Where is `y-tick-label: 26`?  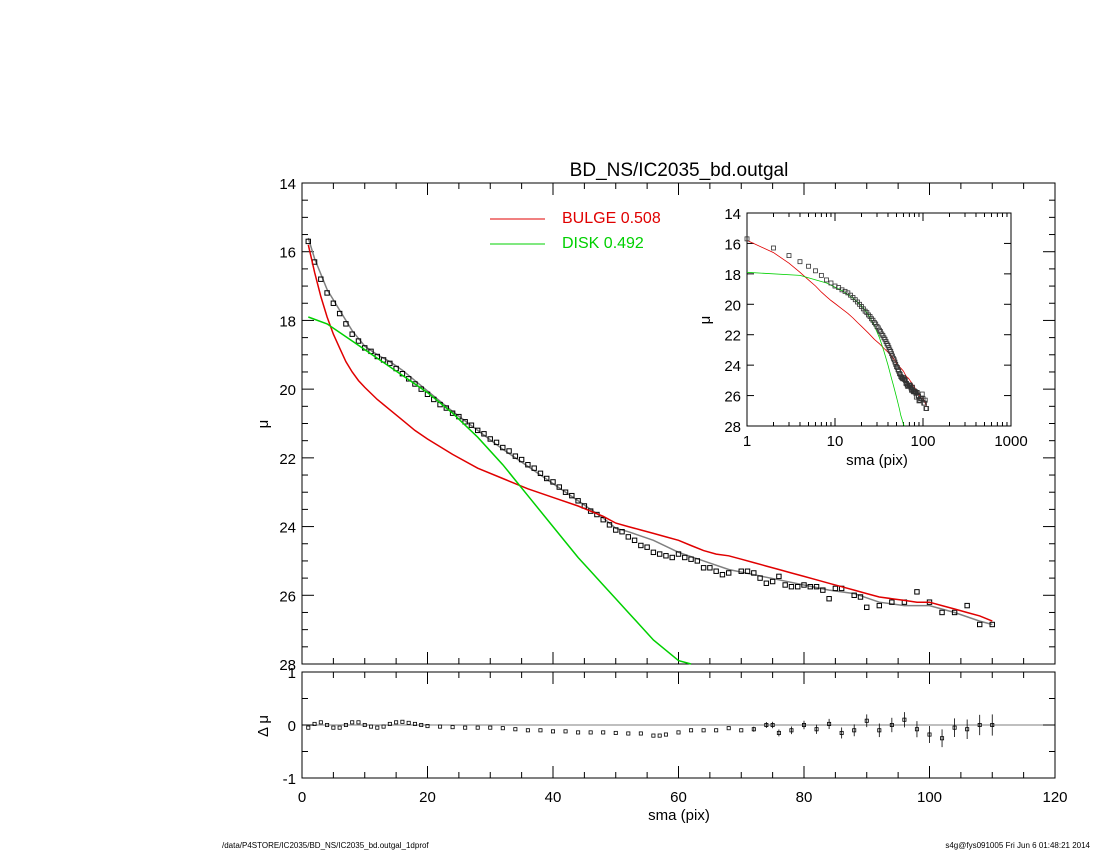
y-tick-label: 26 is located at coordinates (287, 596).